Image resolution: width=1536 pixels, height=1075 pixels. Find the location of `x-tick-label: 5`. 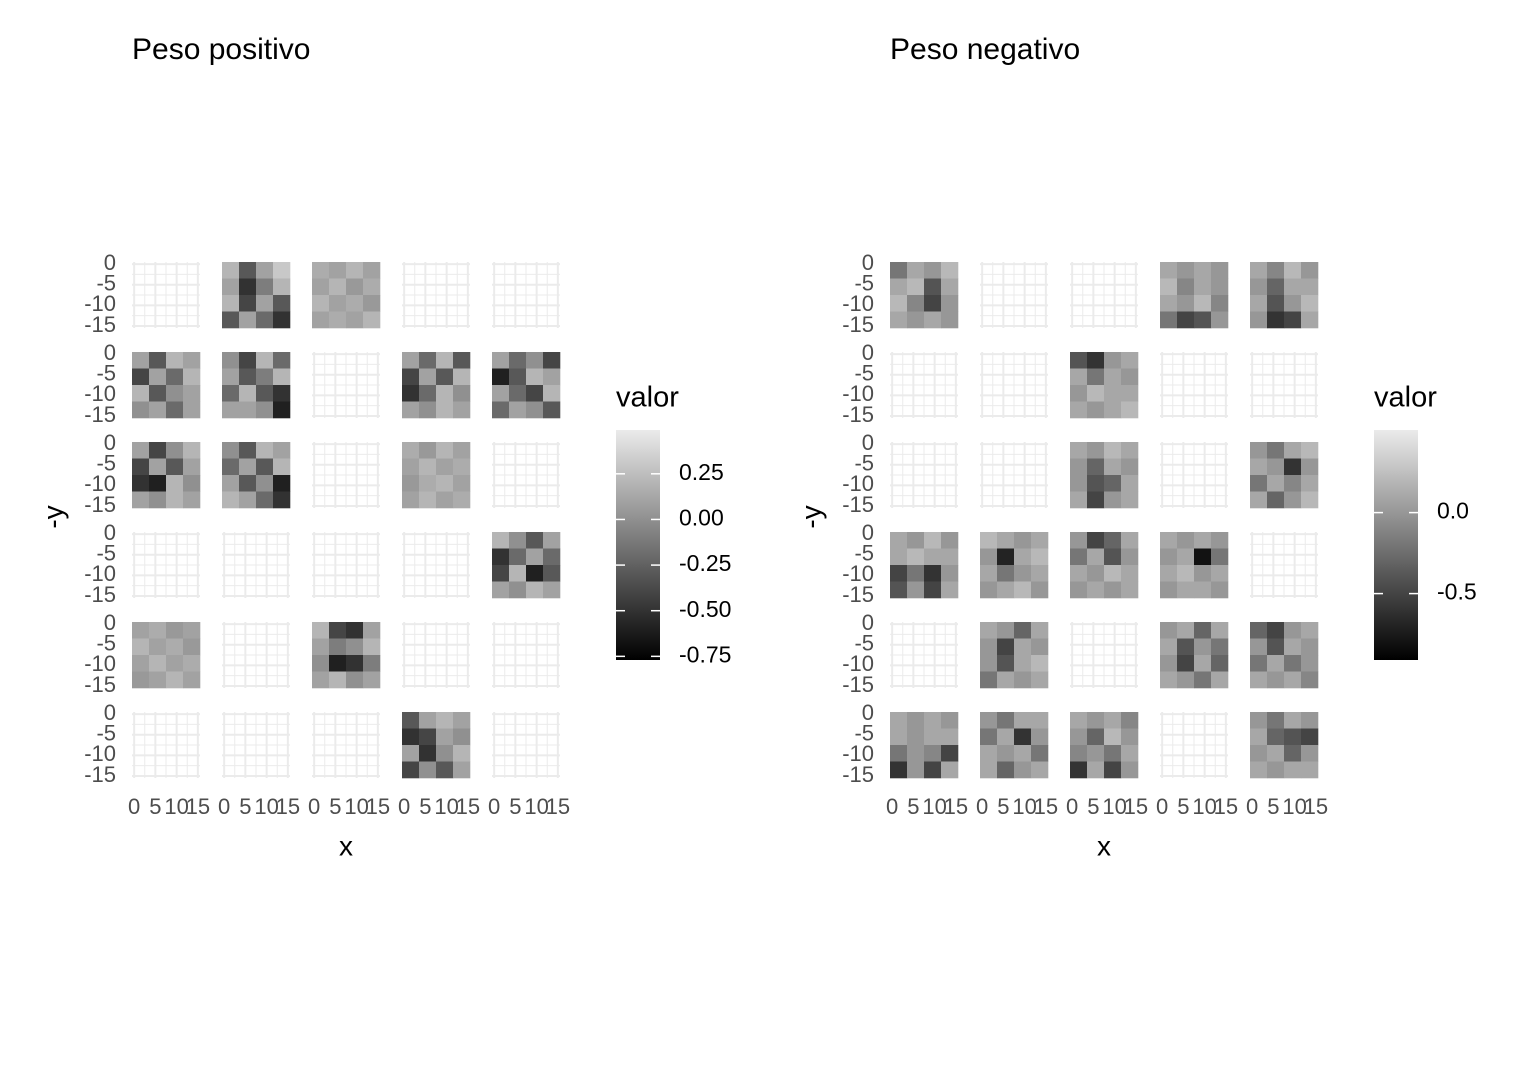

x-tick-label: 5 is located at coordinates (1003, 806).